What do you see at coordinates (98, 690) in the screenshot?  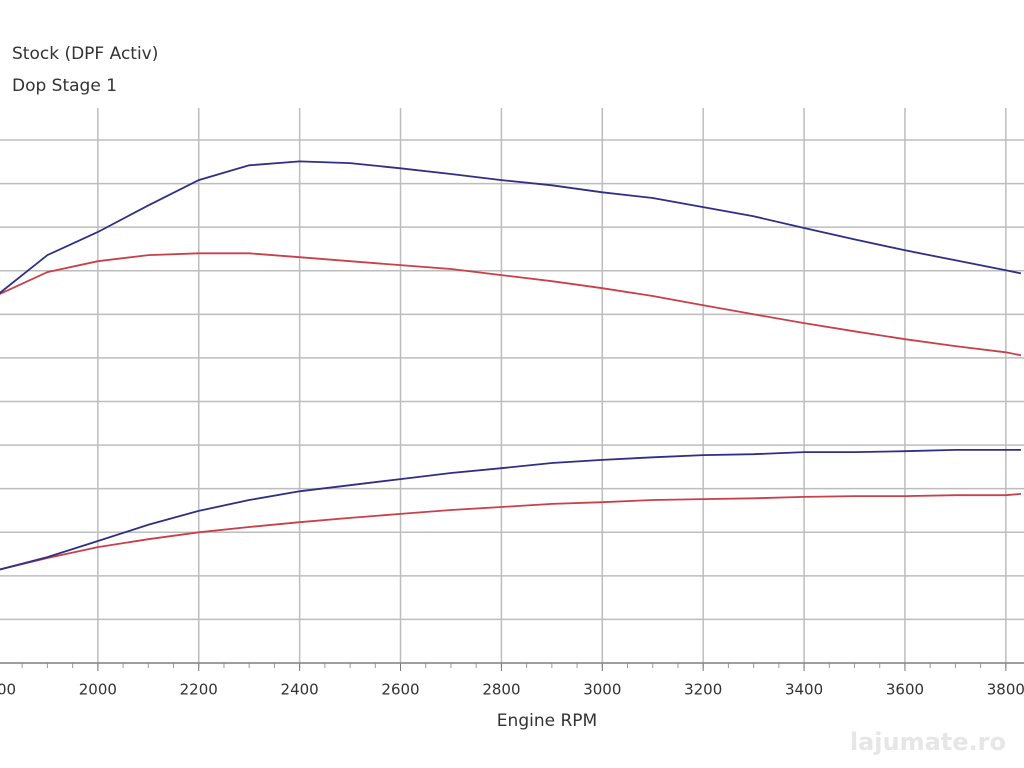 I see `x-tick-label: 2000` at bounding box center [98, 690].